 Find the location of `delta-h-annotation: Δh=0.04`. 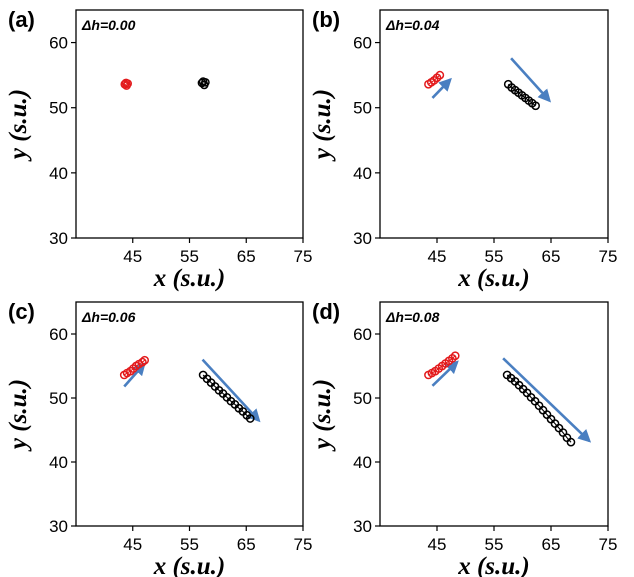

delta-h-annotation: Δh=0.04 is located at coordinates (412, 25).